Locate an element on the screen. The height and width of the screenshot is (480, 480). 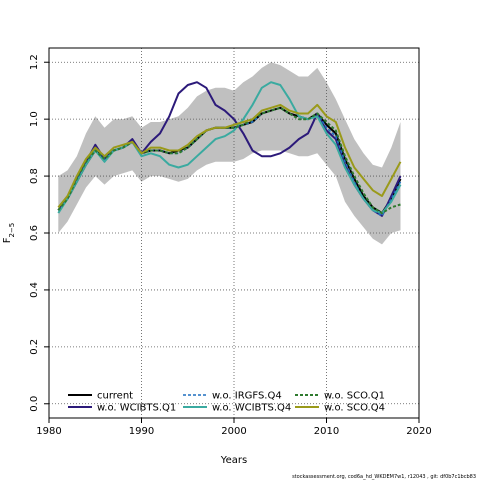
legend-label: w.o. SCO.Q4 is located at coordinates (354, 408).